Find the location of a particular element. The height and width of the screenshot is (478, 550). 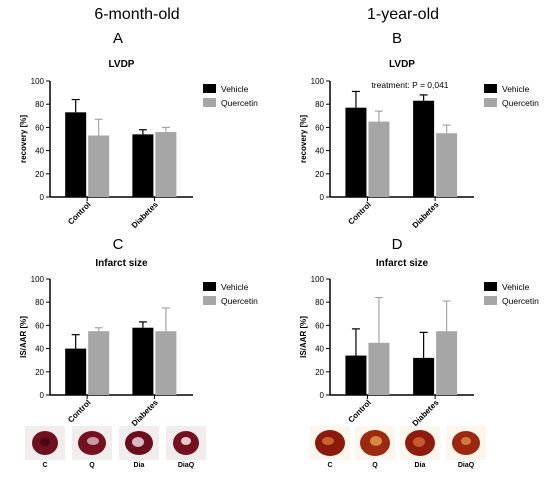

panel-label-b: B is located at coordinates (396, 38).